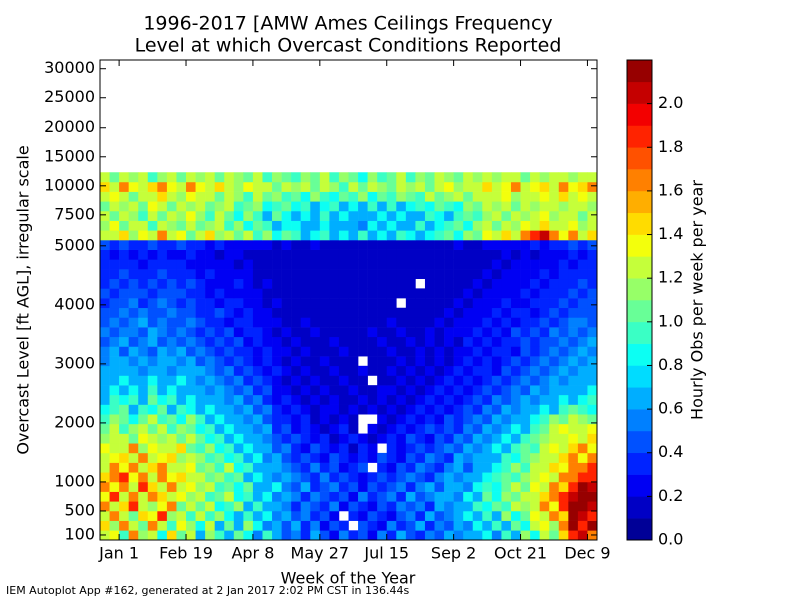 Image resolution: width=800 pixels, height=600 pixels. What do you see at coordinates (74, 421) in the screenshot?
I see `y-tick-label: 2000` at bounding box center [74, 421].